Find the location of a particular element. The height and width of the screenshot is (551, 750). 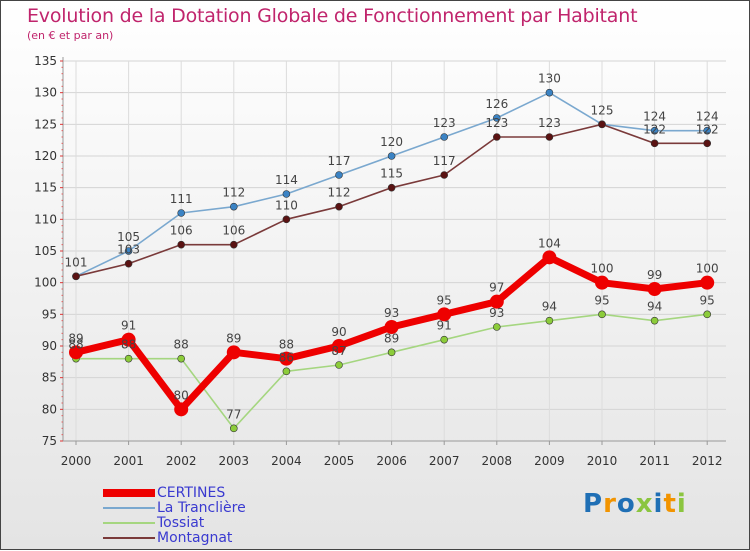

data-label-la-trancli-re: 114 is located at coordinates (286, 180).